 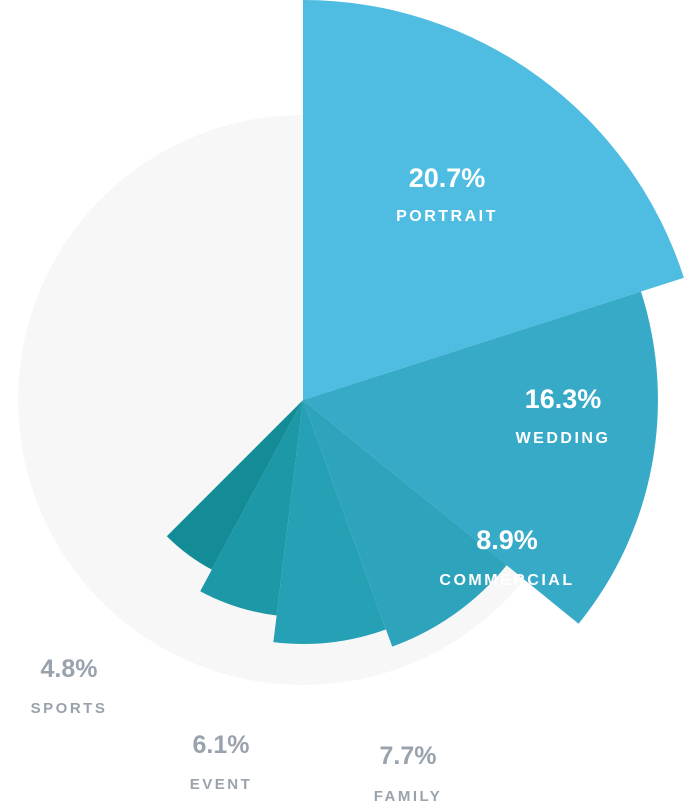 What do you see at coordinates (408, 773) in the screenshot?
I see `label-family: 7.7% FAMILY` at bounding box center [408, 773].